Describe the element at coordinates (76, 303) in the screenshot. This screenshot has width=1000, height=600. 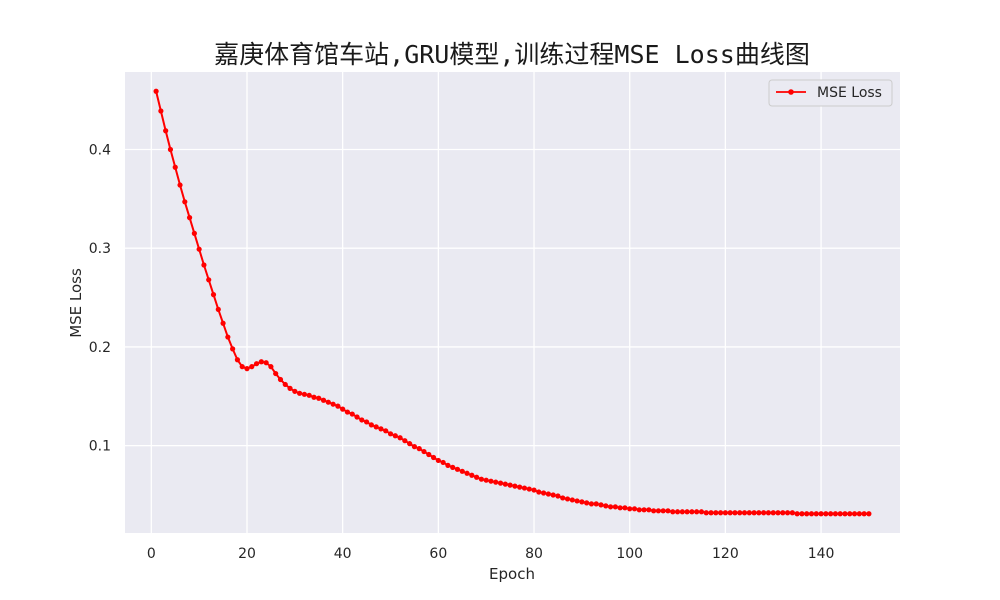
I see `y-axis-label: MSE Loss` at that location.